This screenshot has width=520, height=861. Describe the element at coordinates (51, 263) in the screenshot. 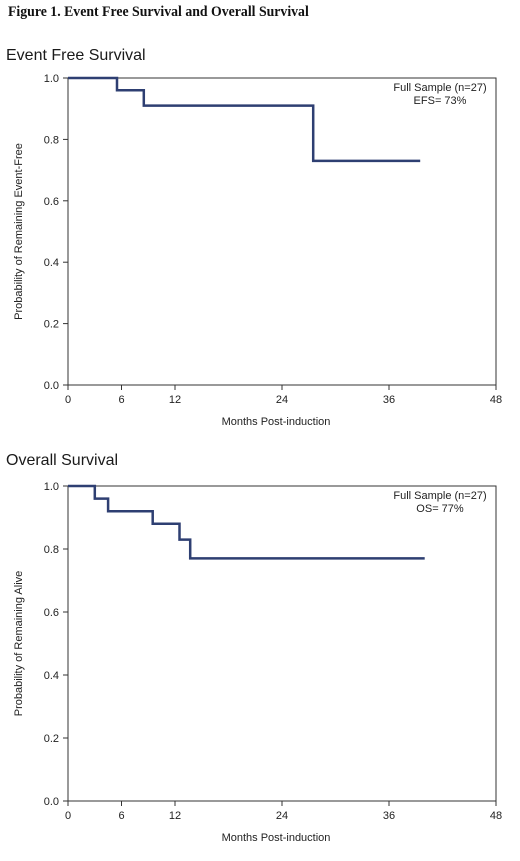

I see `efs-y-tick-label: 0.4` at that location.